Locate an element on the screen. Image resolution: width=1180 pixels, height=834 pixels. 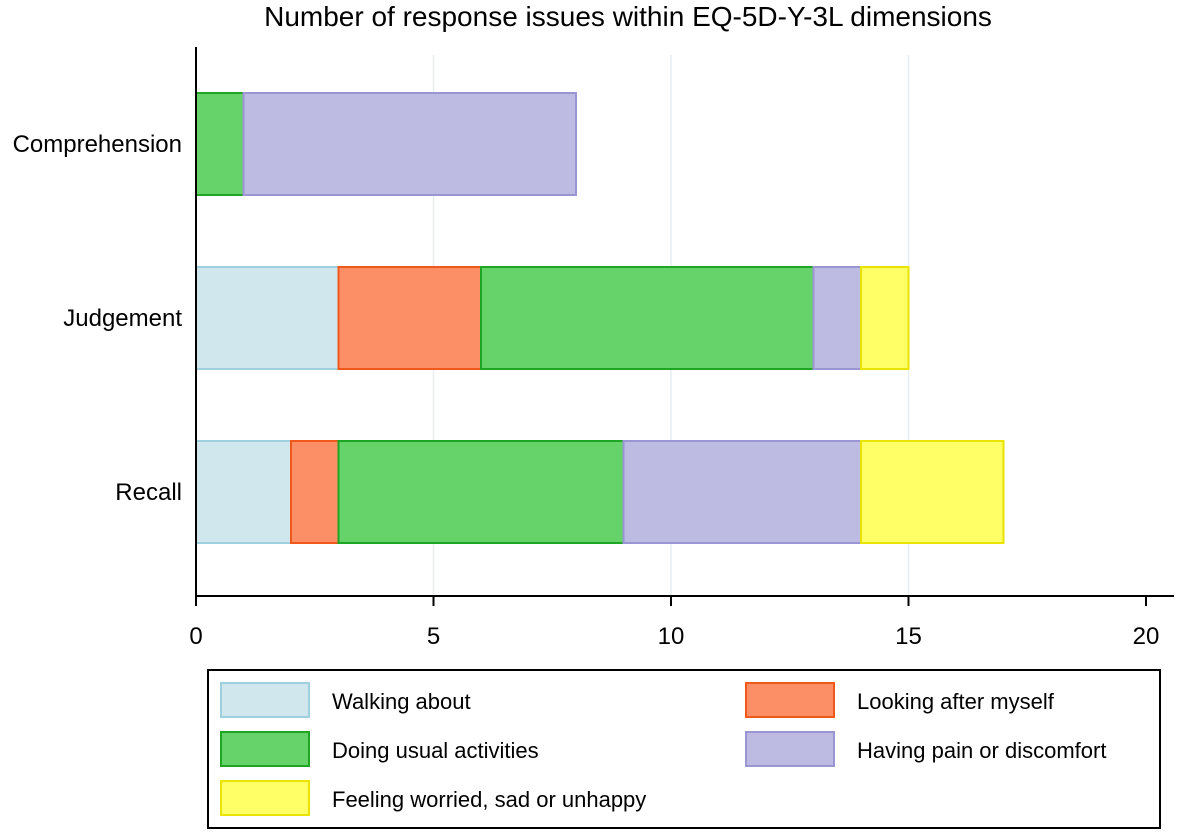
x-tick-label-5: 5 is located at coordinates (433, 636).